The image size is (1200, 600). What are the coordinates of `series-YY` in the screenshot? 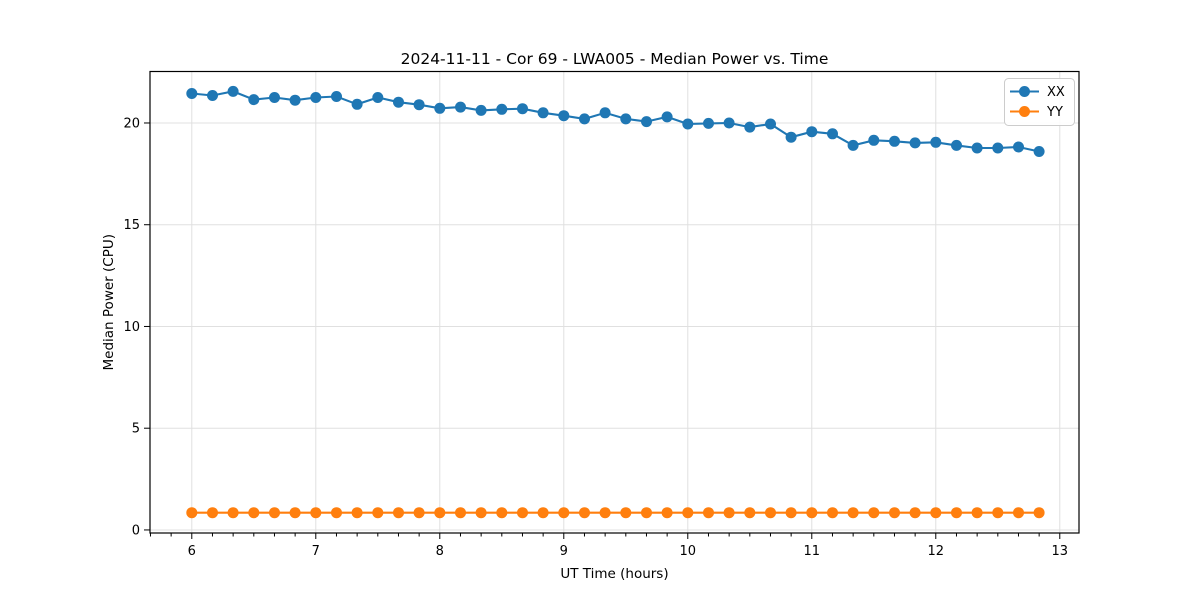 It's located at (615, 513).